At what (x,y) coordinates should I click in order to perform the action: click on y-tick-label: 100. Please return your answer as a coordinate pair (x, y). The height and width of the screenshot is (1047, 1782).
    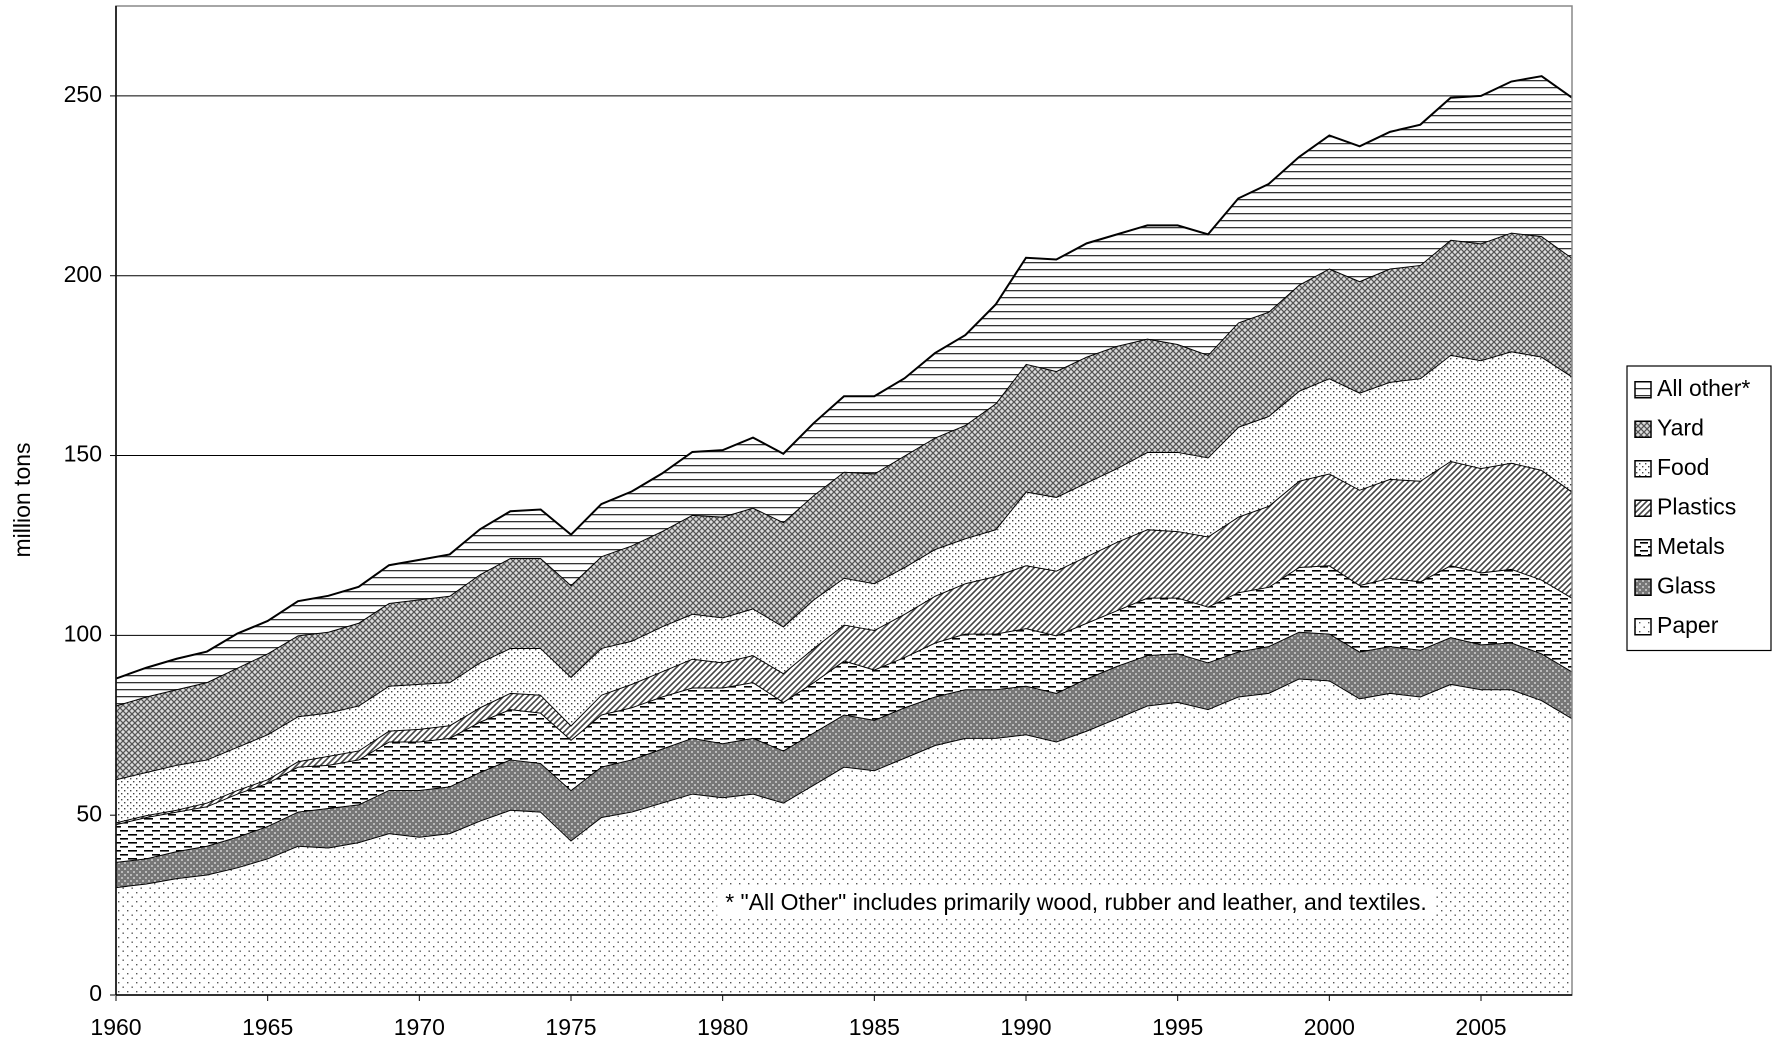
    Looking at the image, I should click on (83, 633).